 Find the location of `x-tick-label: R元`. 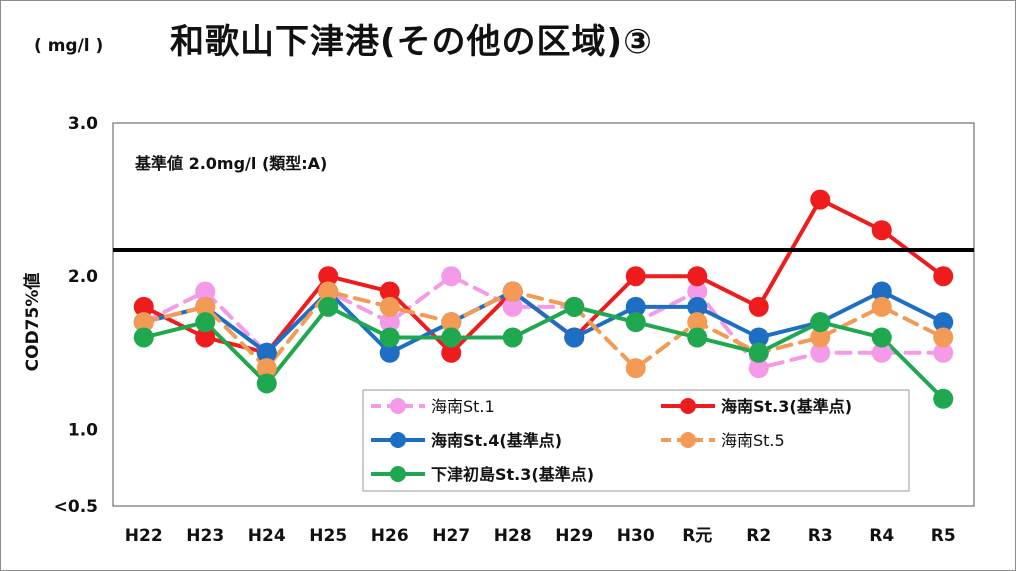

x-tick-label: R元 is located at coordinates (697, 536).